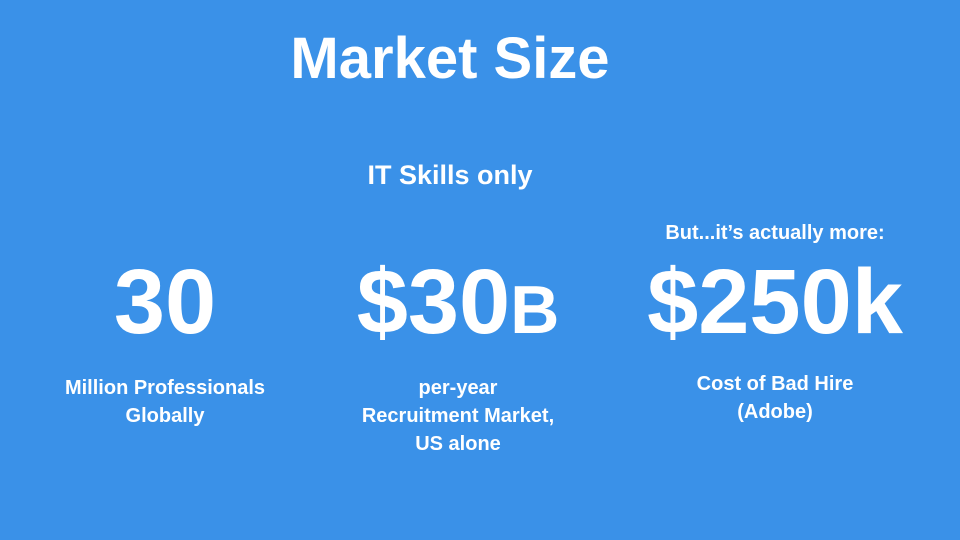 Image resolution: width=960 pixels, height=540 pixels. Describe the element at coordinates (775, 302) in the screenshot. I see `stat-number: $250k` at that location.